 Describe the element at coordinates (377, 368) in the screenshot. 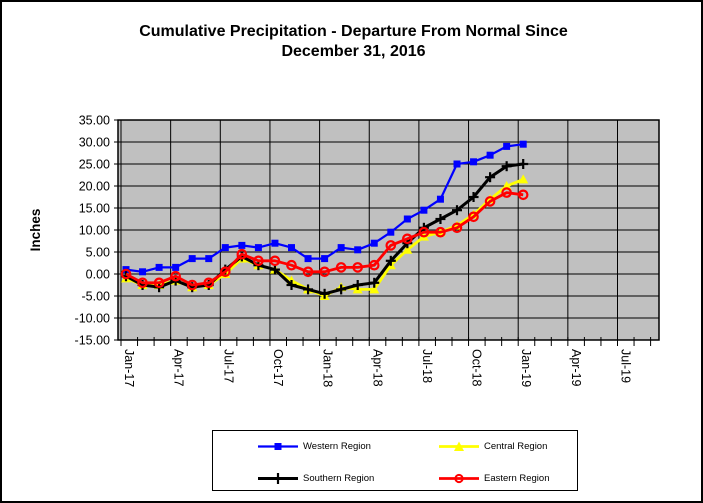

I see `x-tick-label: Apr-18` at that location.